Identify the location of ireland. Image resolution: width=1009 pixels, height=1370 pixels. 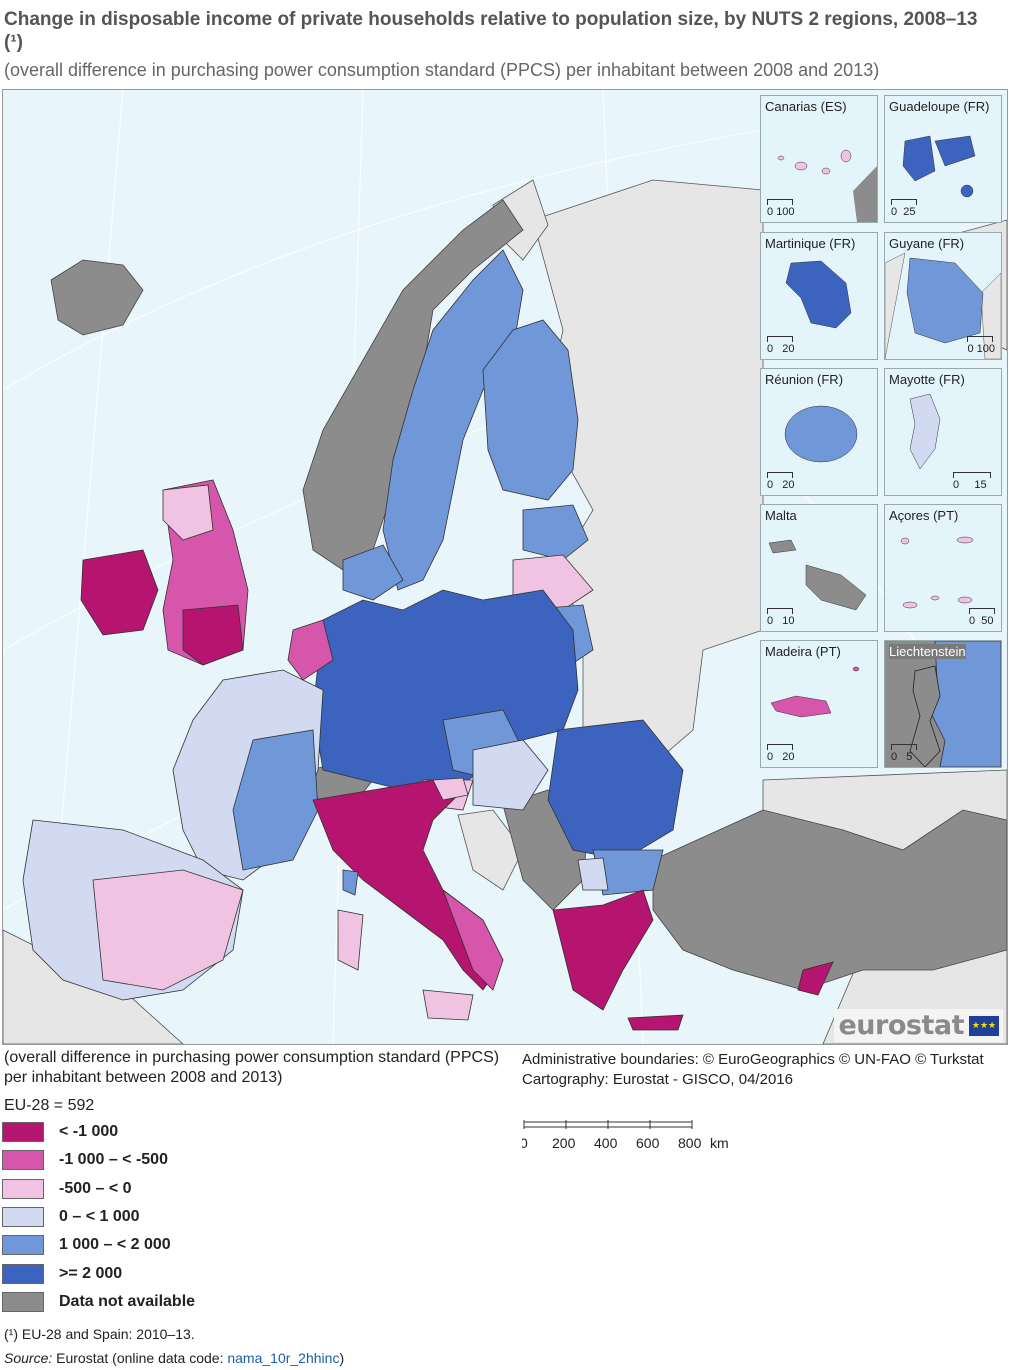
(119, 592).